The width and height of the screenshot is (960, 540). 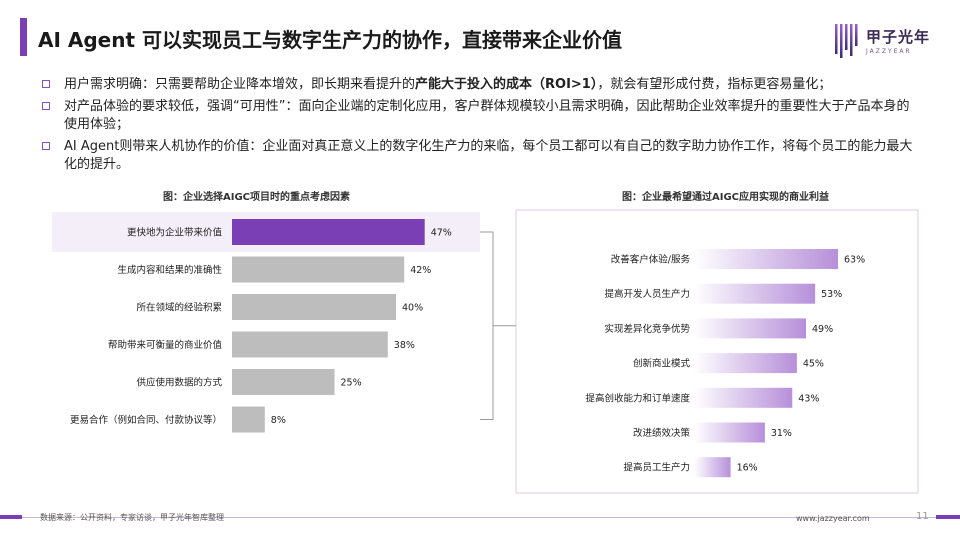 What do you see at coordinates (647, 329) in the screenshot?
I see `right-category-label: 实现差异化竞争优势` at bounding box center [647, 329].